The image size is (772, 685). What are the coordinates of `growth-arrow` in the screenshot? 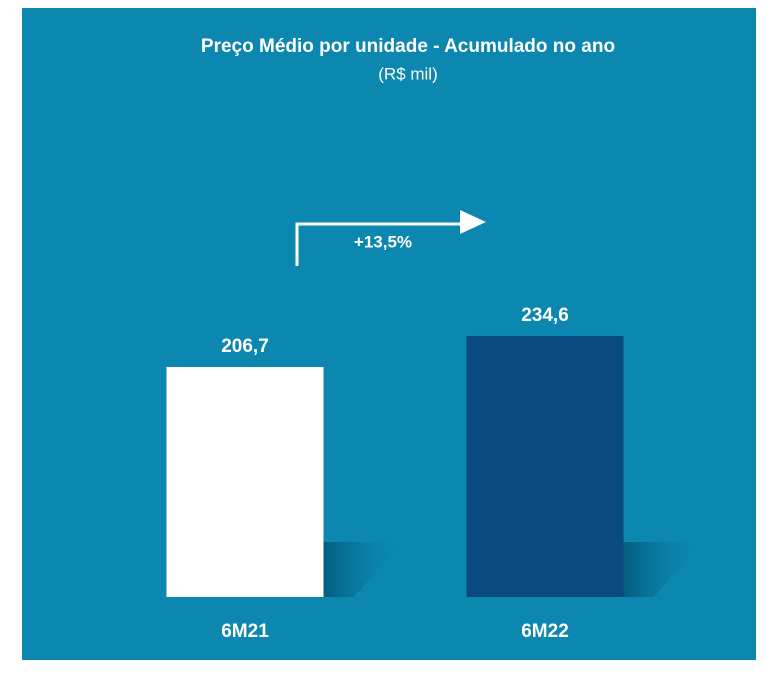 It's located at (378, 244).